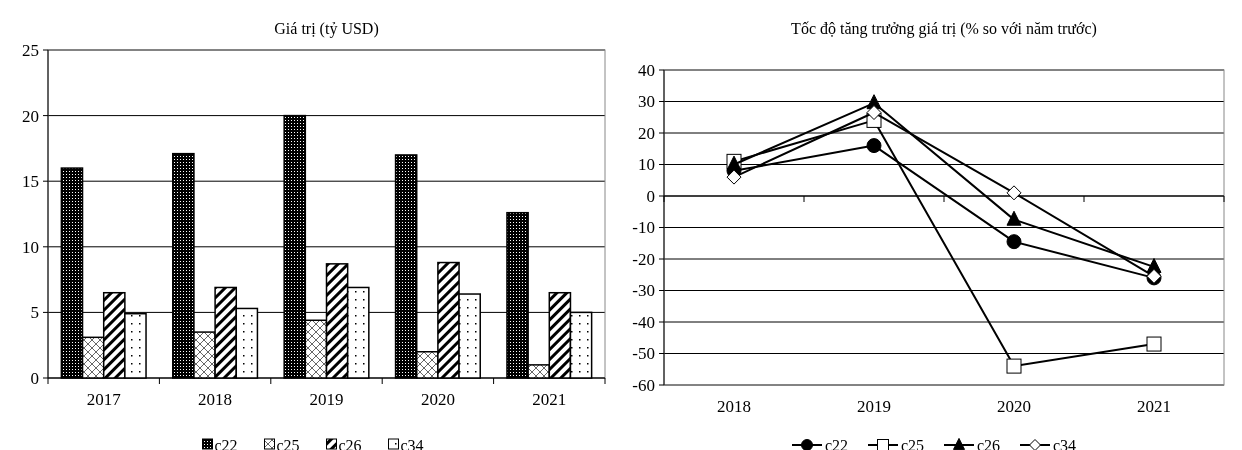 The height and width of the screenshot is (450, 1242). Describe the element at coordinates (646, 70) in the screenshot. I see `y-tick-label: 40` at that location.